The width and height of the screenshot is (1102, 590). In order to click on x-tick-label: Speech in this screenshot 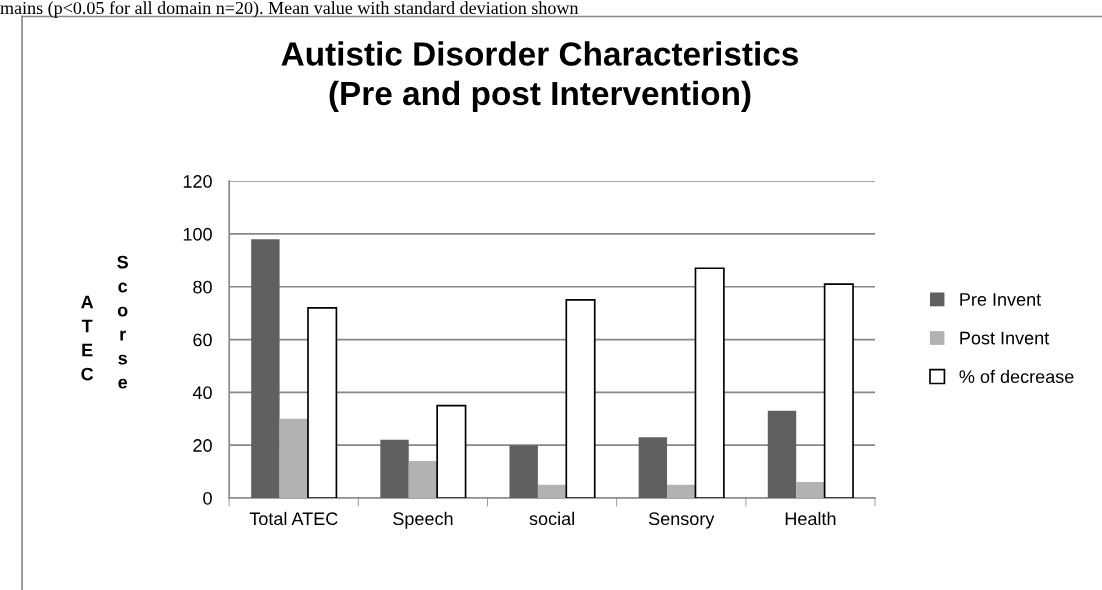, I will do `click(423, 520)`.